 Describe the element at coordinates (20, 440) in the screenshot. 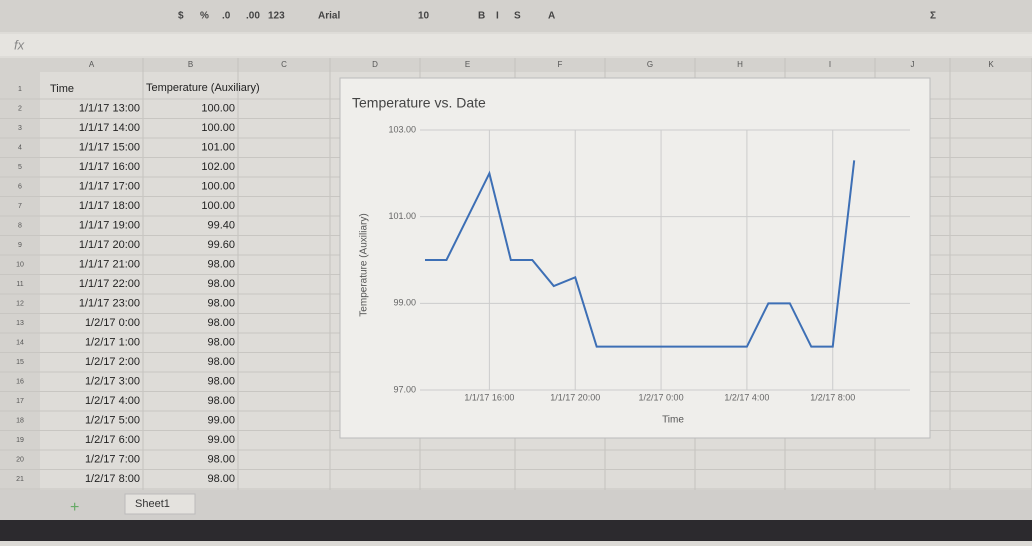

I see `row-number: 19` at that location.